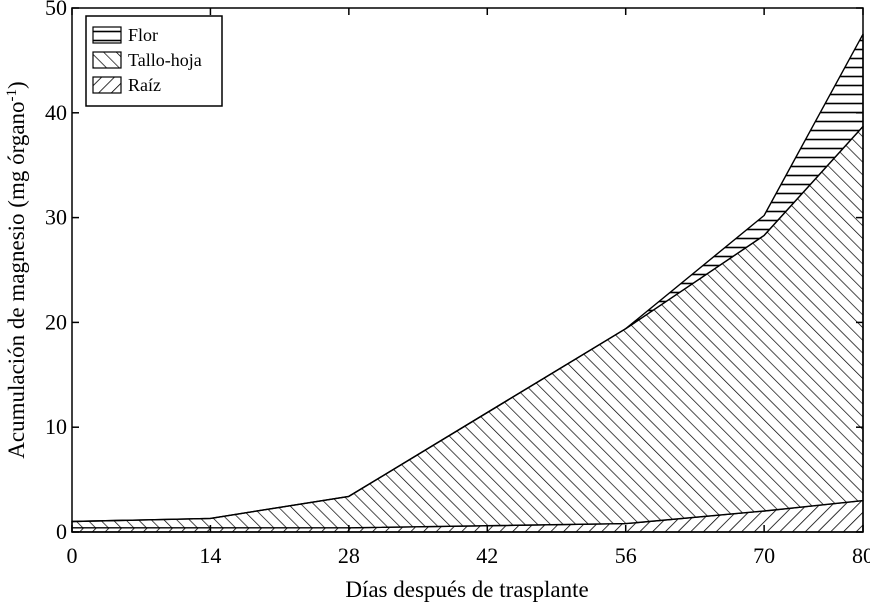 The image size is (870, 607). What do you see at coordinates (61, 531) in the screenshot?
I see `y-tick-label: 0` at bounding box center [61, 531].